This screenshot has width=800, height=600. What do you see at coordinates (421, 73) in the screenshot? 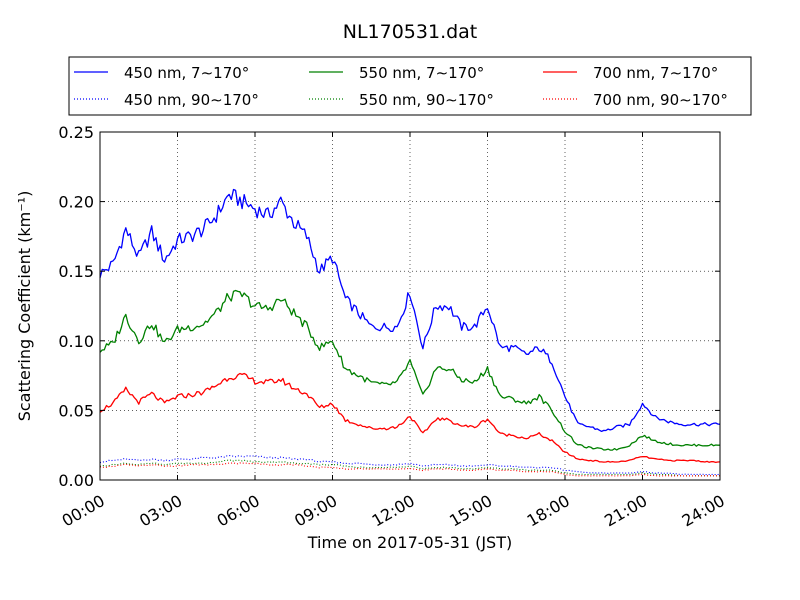
I see `legend-label-2: 550 nm, 7∼170°` at bounding box center [421, 73].